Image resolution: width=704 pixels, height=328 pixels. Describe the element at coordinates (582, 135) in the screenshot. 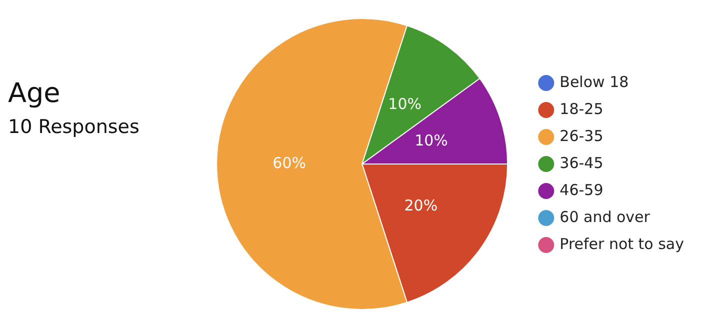

I see `legend-label: 26-35` at that location.